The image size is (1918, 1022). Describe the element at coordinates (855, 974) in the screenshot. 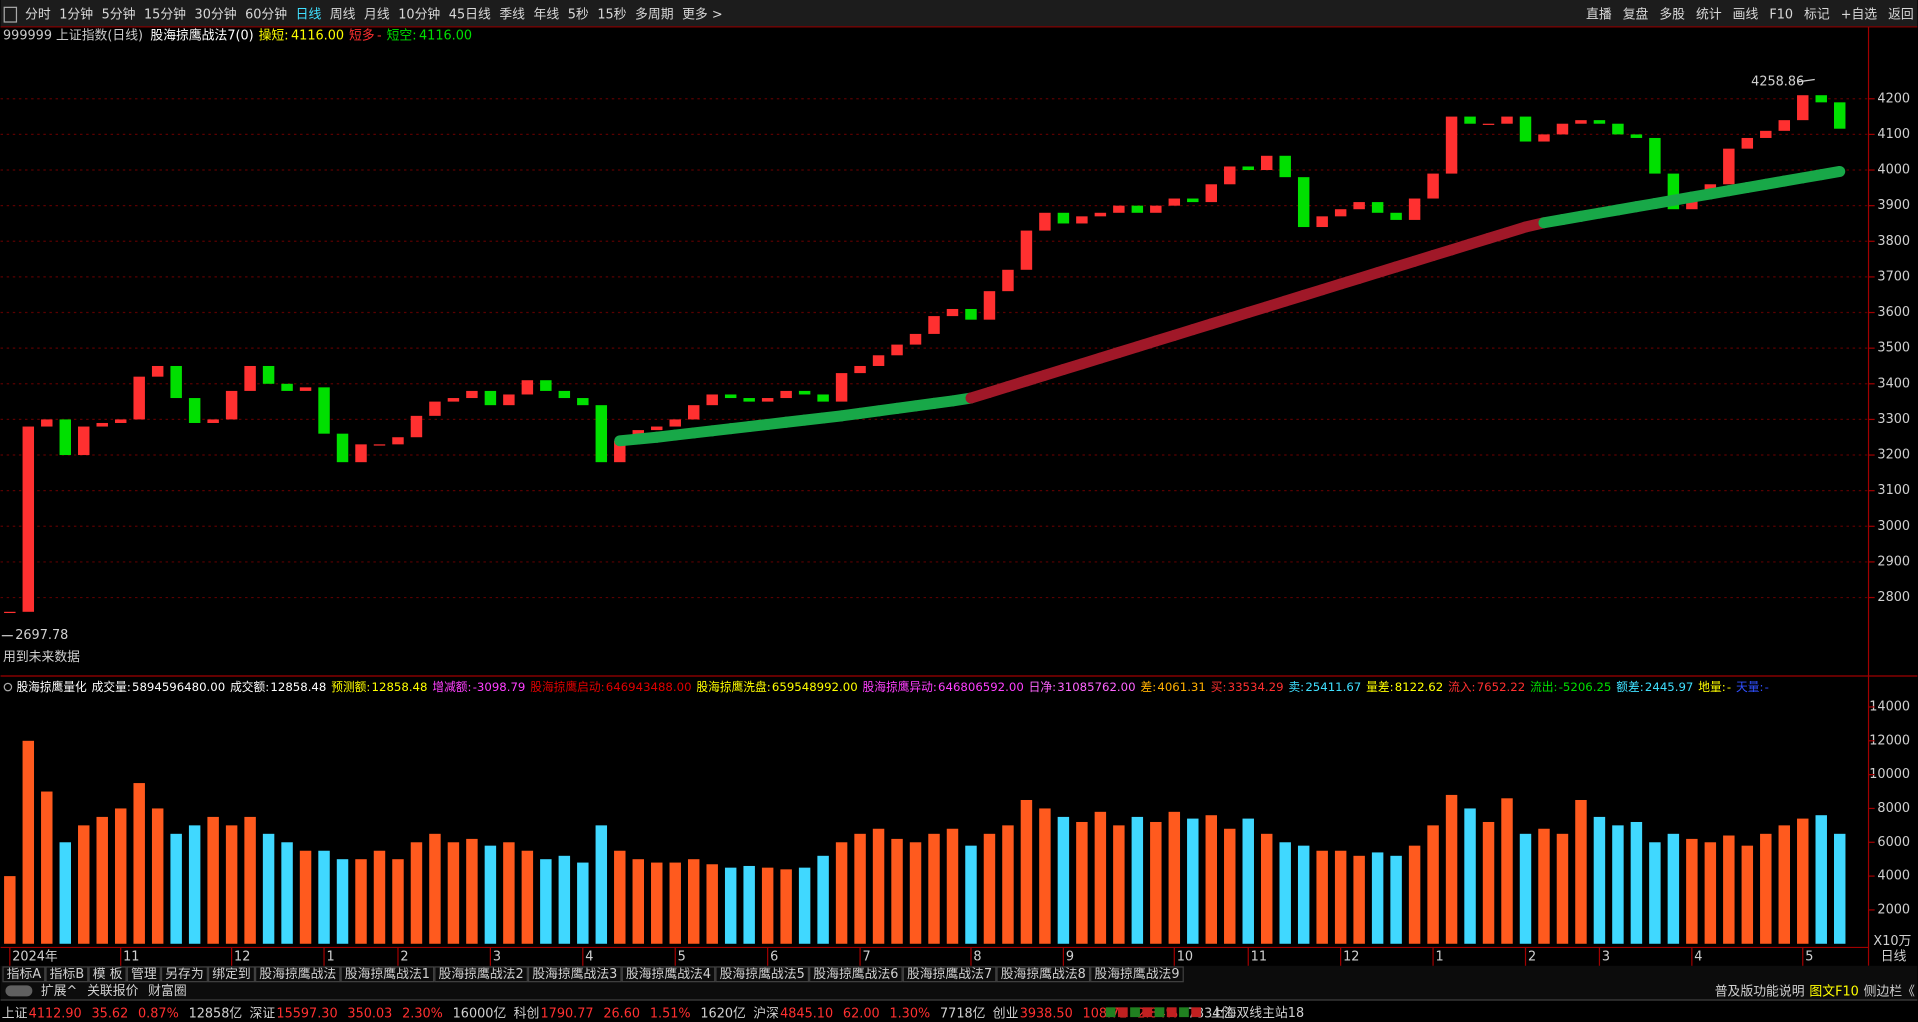

I see `indicator-tab: 股海掠鹰战法6` at that location.